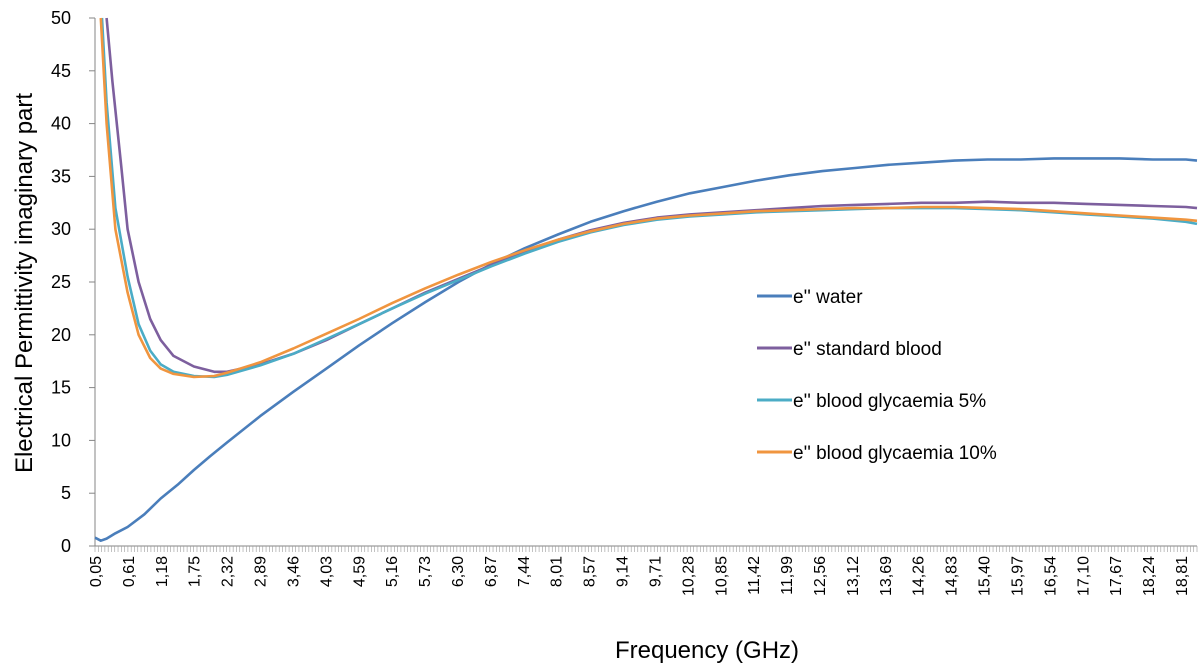 This screenshot has width=1200, height=668. Describe the element at coordinates (66, 546) in the screenshot. I see `y-tick-label: 0` at that location.